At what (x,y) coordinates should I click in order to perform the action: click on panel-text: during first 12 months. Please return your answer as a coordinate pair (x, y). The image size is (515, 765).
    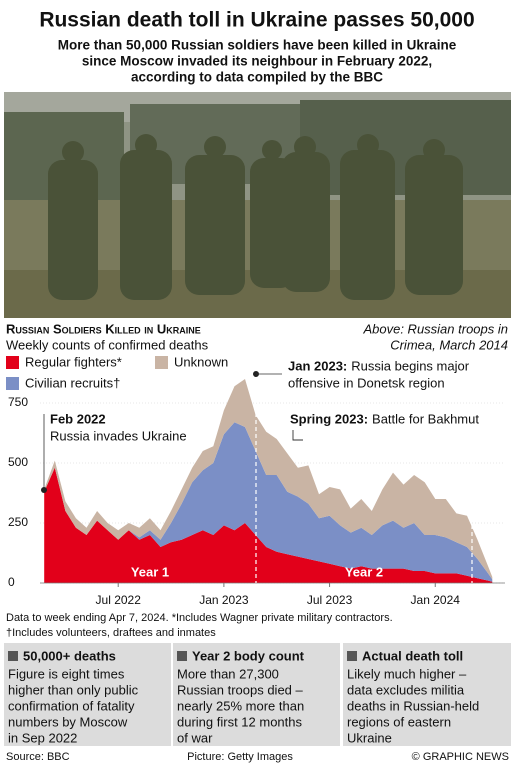
    Looking at the image, I should click on (240, 721).